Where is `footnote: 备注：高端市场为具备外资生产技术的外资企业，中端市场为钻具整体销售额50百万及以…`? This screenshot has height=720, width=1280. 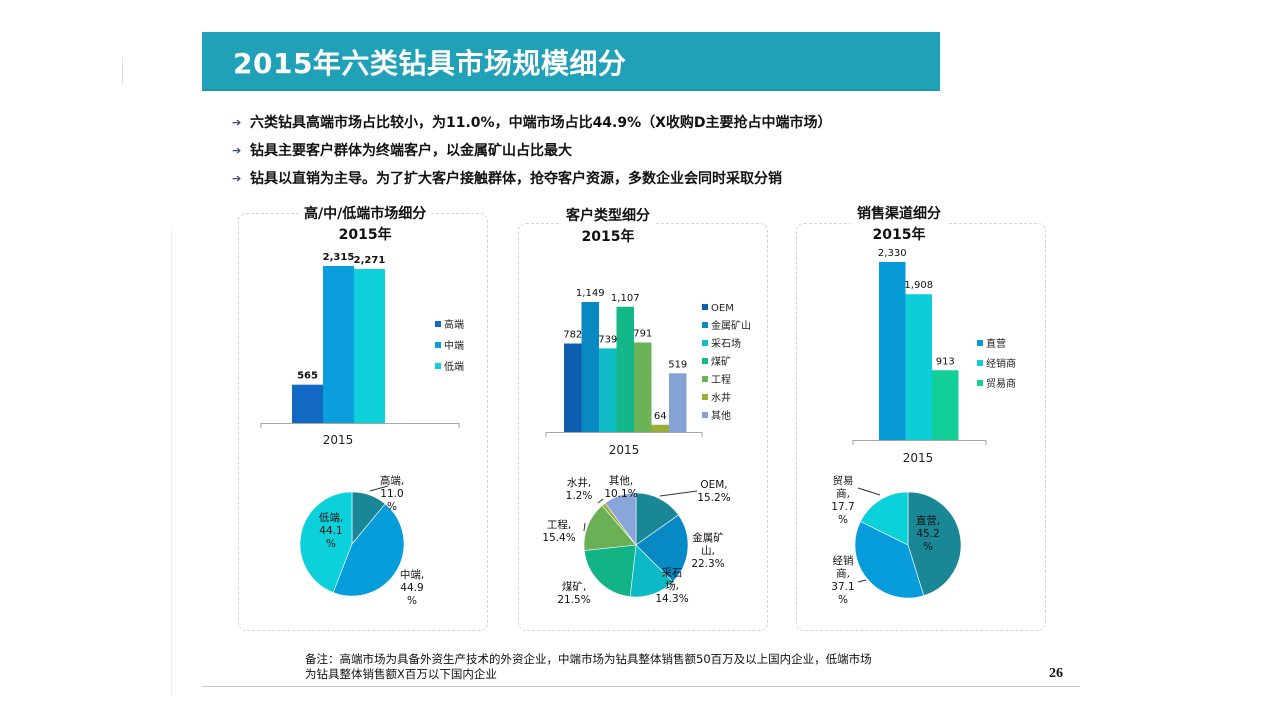 footnote: 备注：高端市场为具备外资生产技术的外资企业，中端市场为钻具整体销售额50百万及以… is located at coordinates (588, 666).